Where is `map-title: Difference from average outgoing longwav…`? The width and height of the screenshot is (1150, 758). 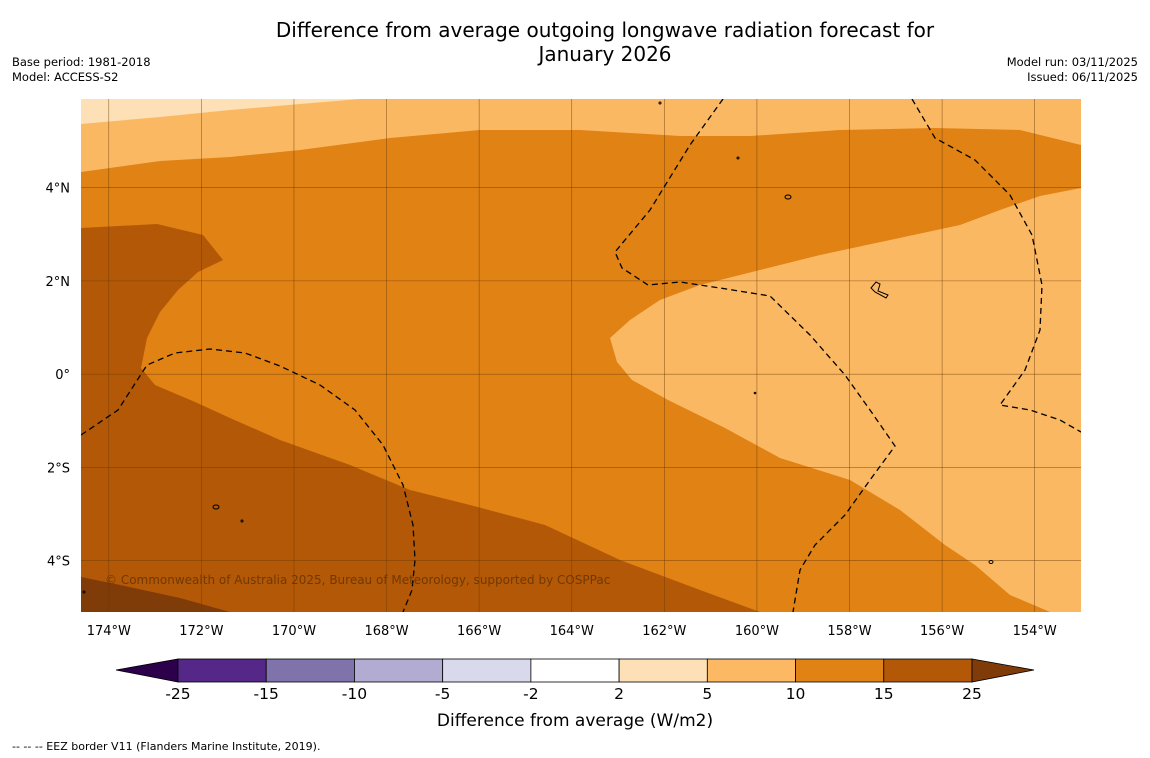 map-title: Difference from average outgoing longwav… is located at coordinates (605, 42).